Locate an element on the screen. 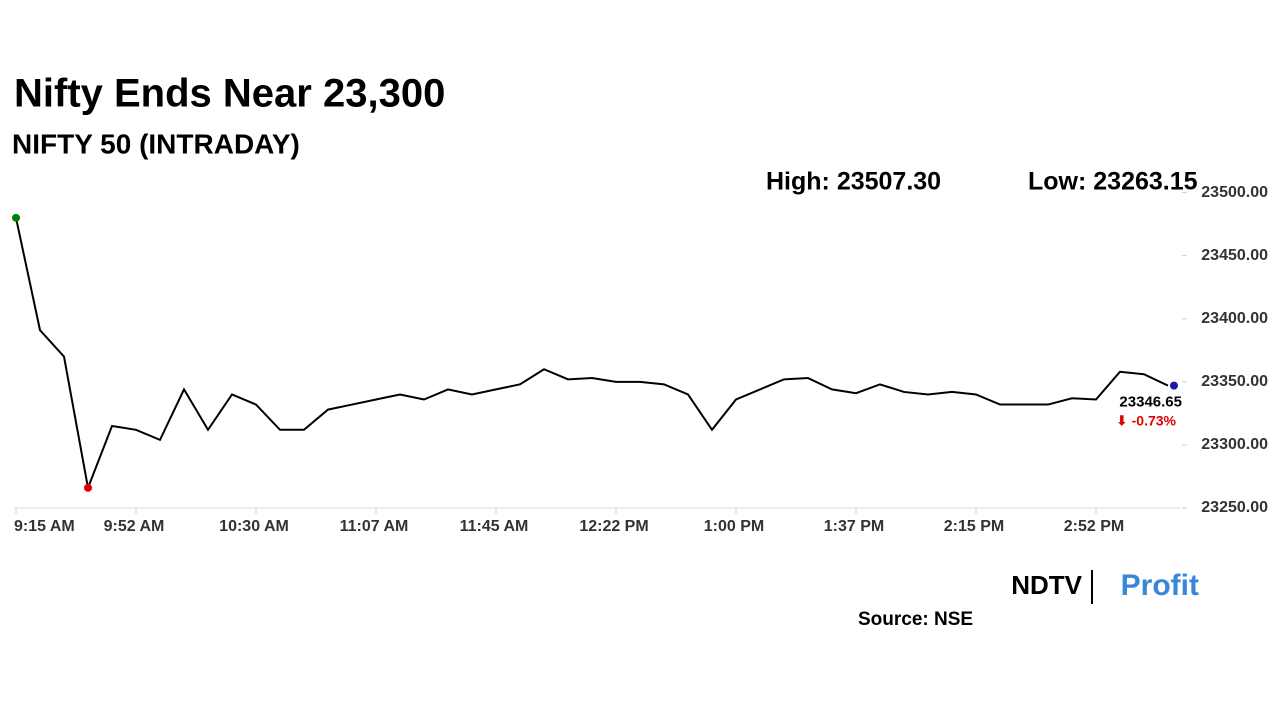  low-marker is located at coordinates (88, 487).